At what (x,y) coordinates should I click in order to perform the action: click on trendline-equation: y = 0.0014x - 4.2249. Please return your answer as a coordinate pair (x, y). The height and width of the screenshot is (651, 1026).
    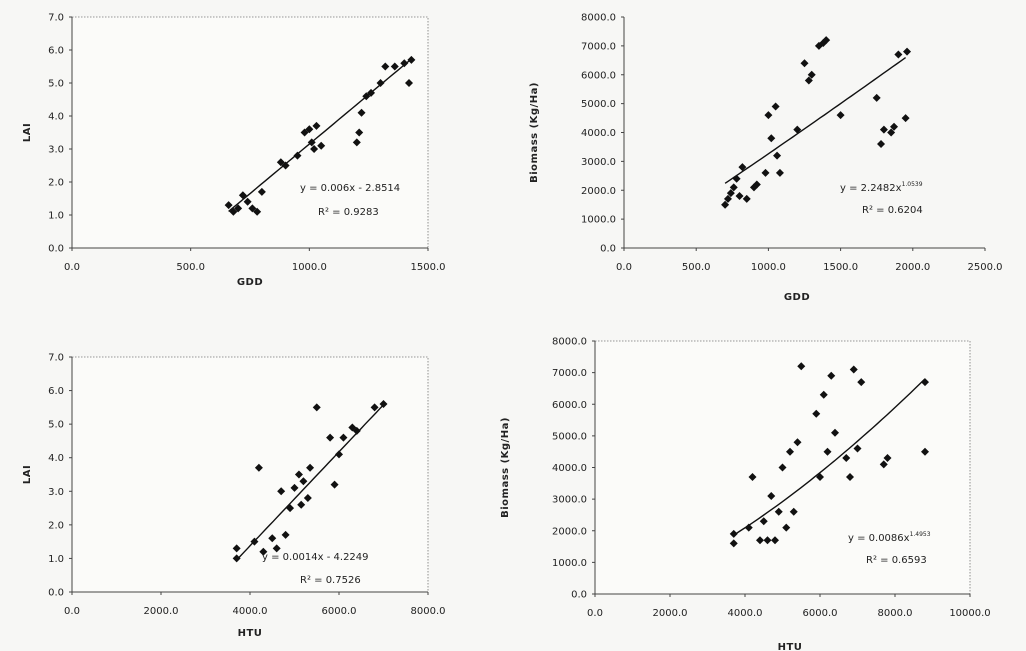
    Looking at the image, I should click on (315, 557).